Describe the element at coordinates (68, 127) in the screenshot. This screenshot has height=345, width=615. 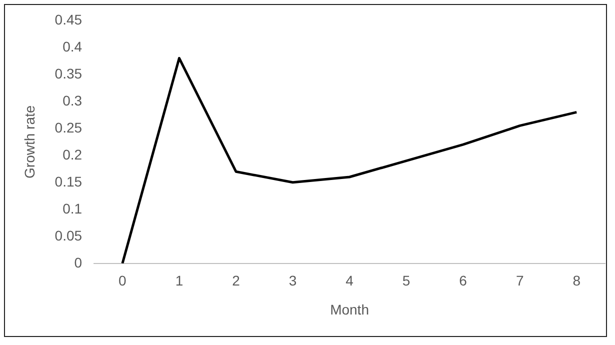
I see `y-tick-label: 0.25` at that location.